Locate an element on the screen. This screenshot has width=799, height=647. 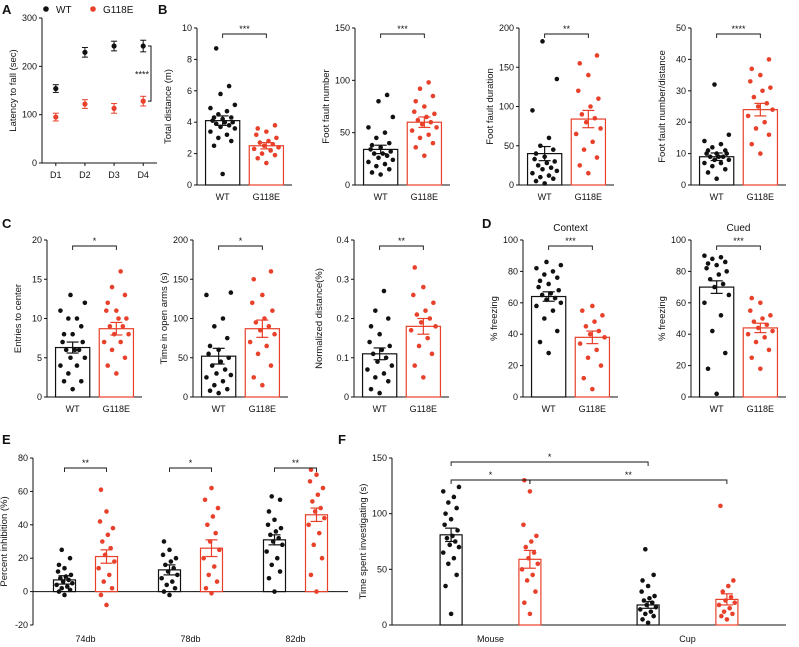
significance-label: *** is located at coordinates (244, 29).